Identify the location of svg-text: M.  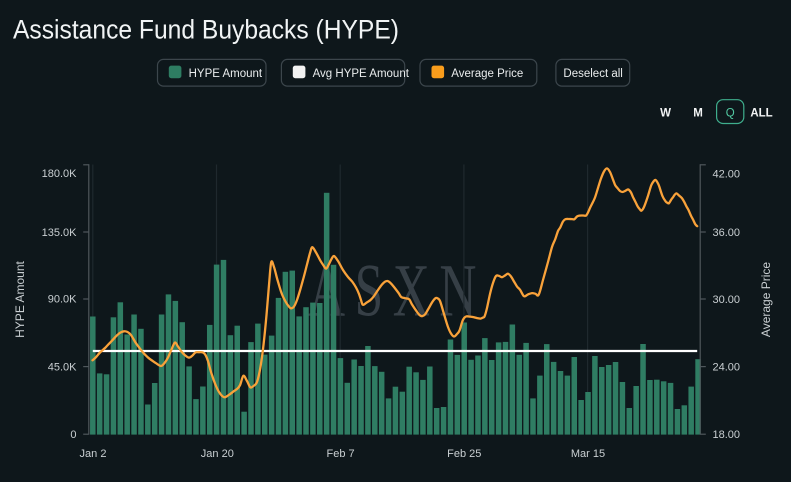
(698, 114).